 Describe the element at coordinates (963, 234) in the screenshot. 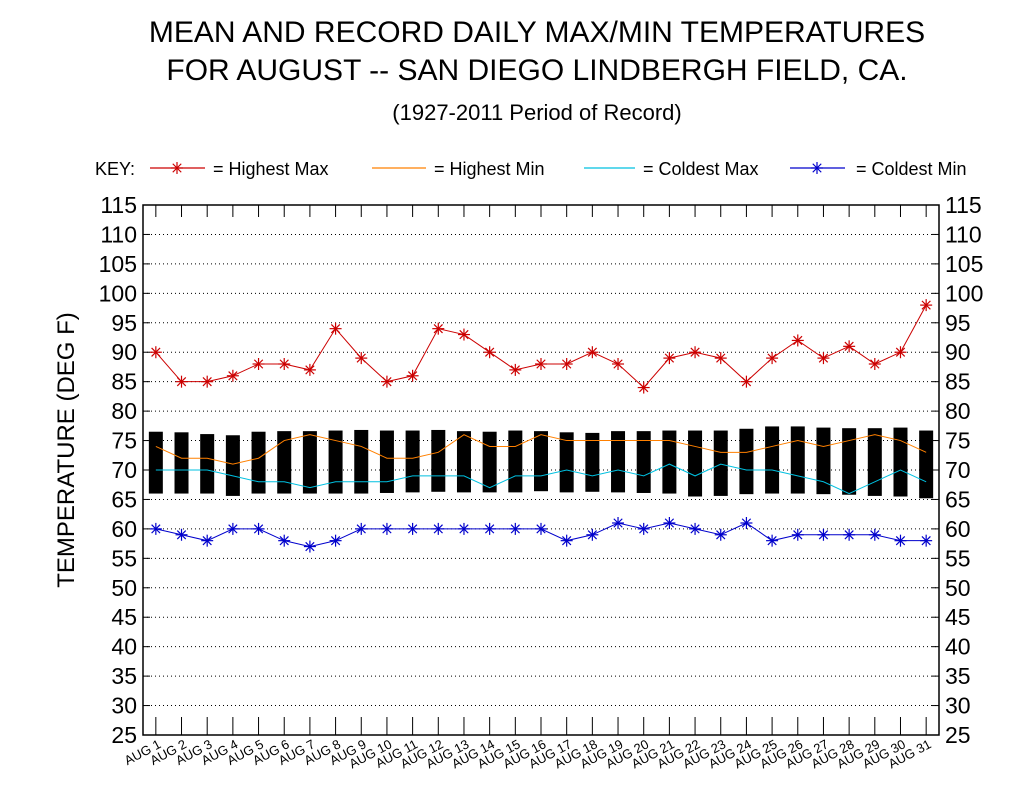

I see `y-tick-label-right: 110` at that location.